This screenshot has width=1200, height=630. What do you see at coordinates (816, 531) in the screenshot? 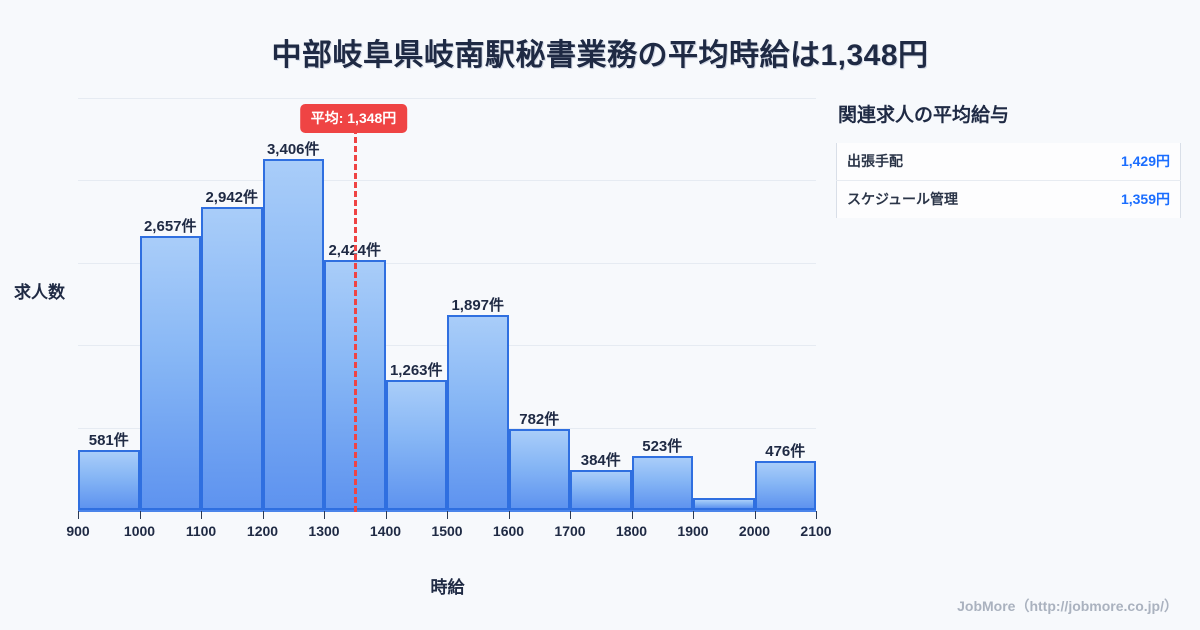
I see `x-tick-label: 2100` at bounding box center [816, 531].